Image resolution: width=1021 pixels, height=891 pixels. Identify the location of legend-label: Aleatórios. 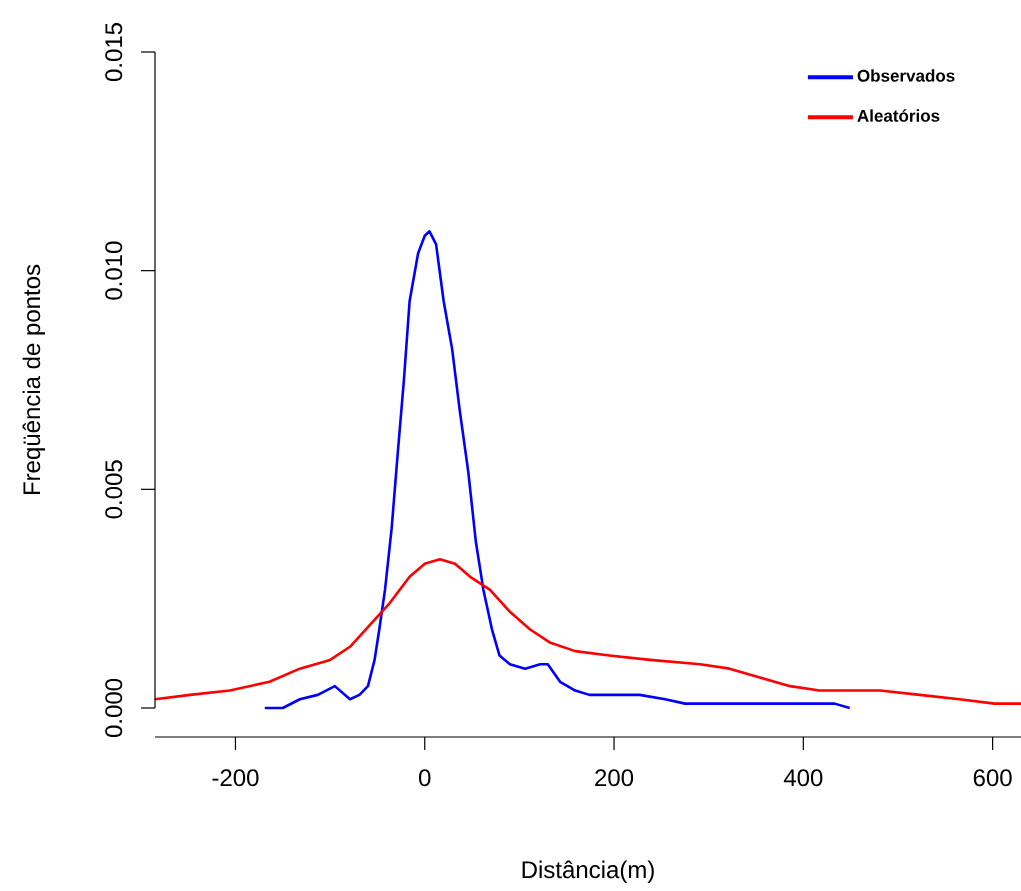
(898, 115).